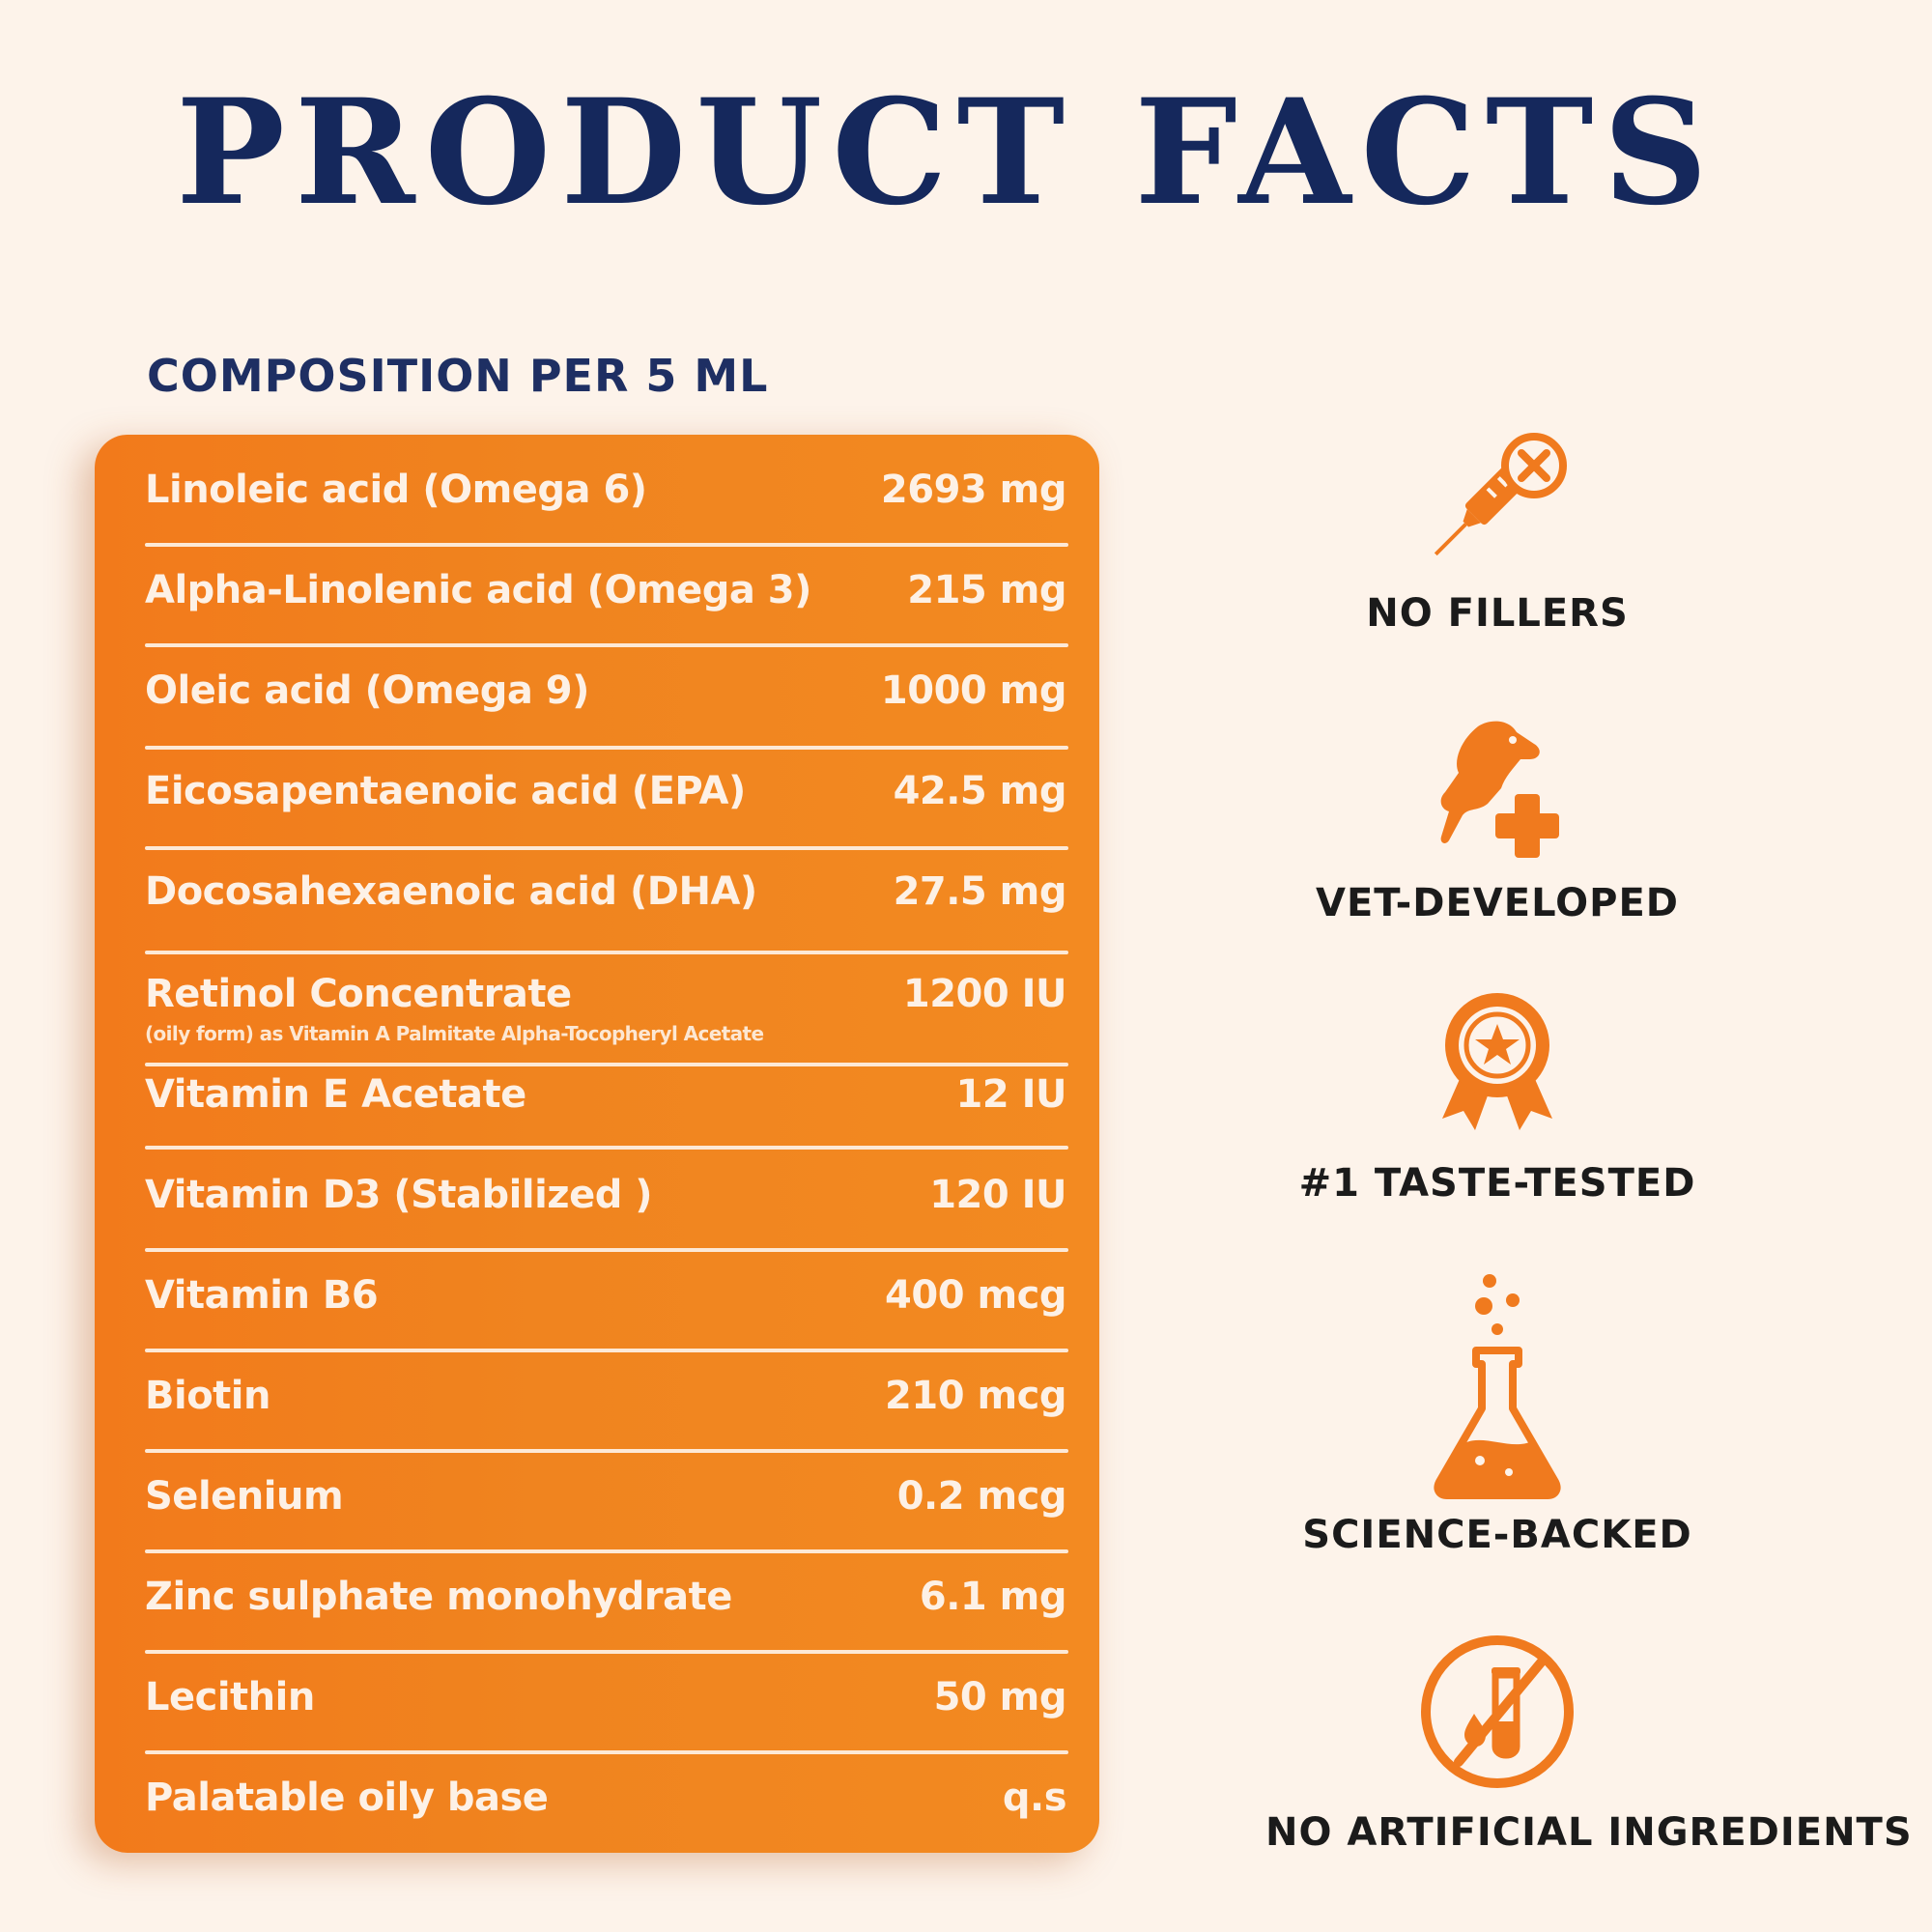 This screenshot has width=1932, height=1932. Describe the element at coordinates (399, 1195) in the screenshot. I see `ingredient-name: Vitamin D3 (Stabilized )` at that location.